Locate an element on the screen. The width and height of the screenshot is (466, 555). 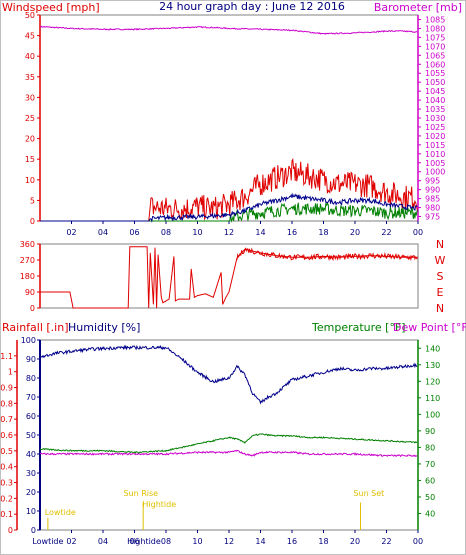
rain-tick-label: 0.6 is located at coordinates (6, 435).